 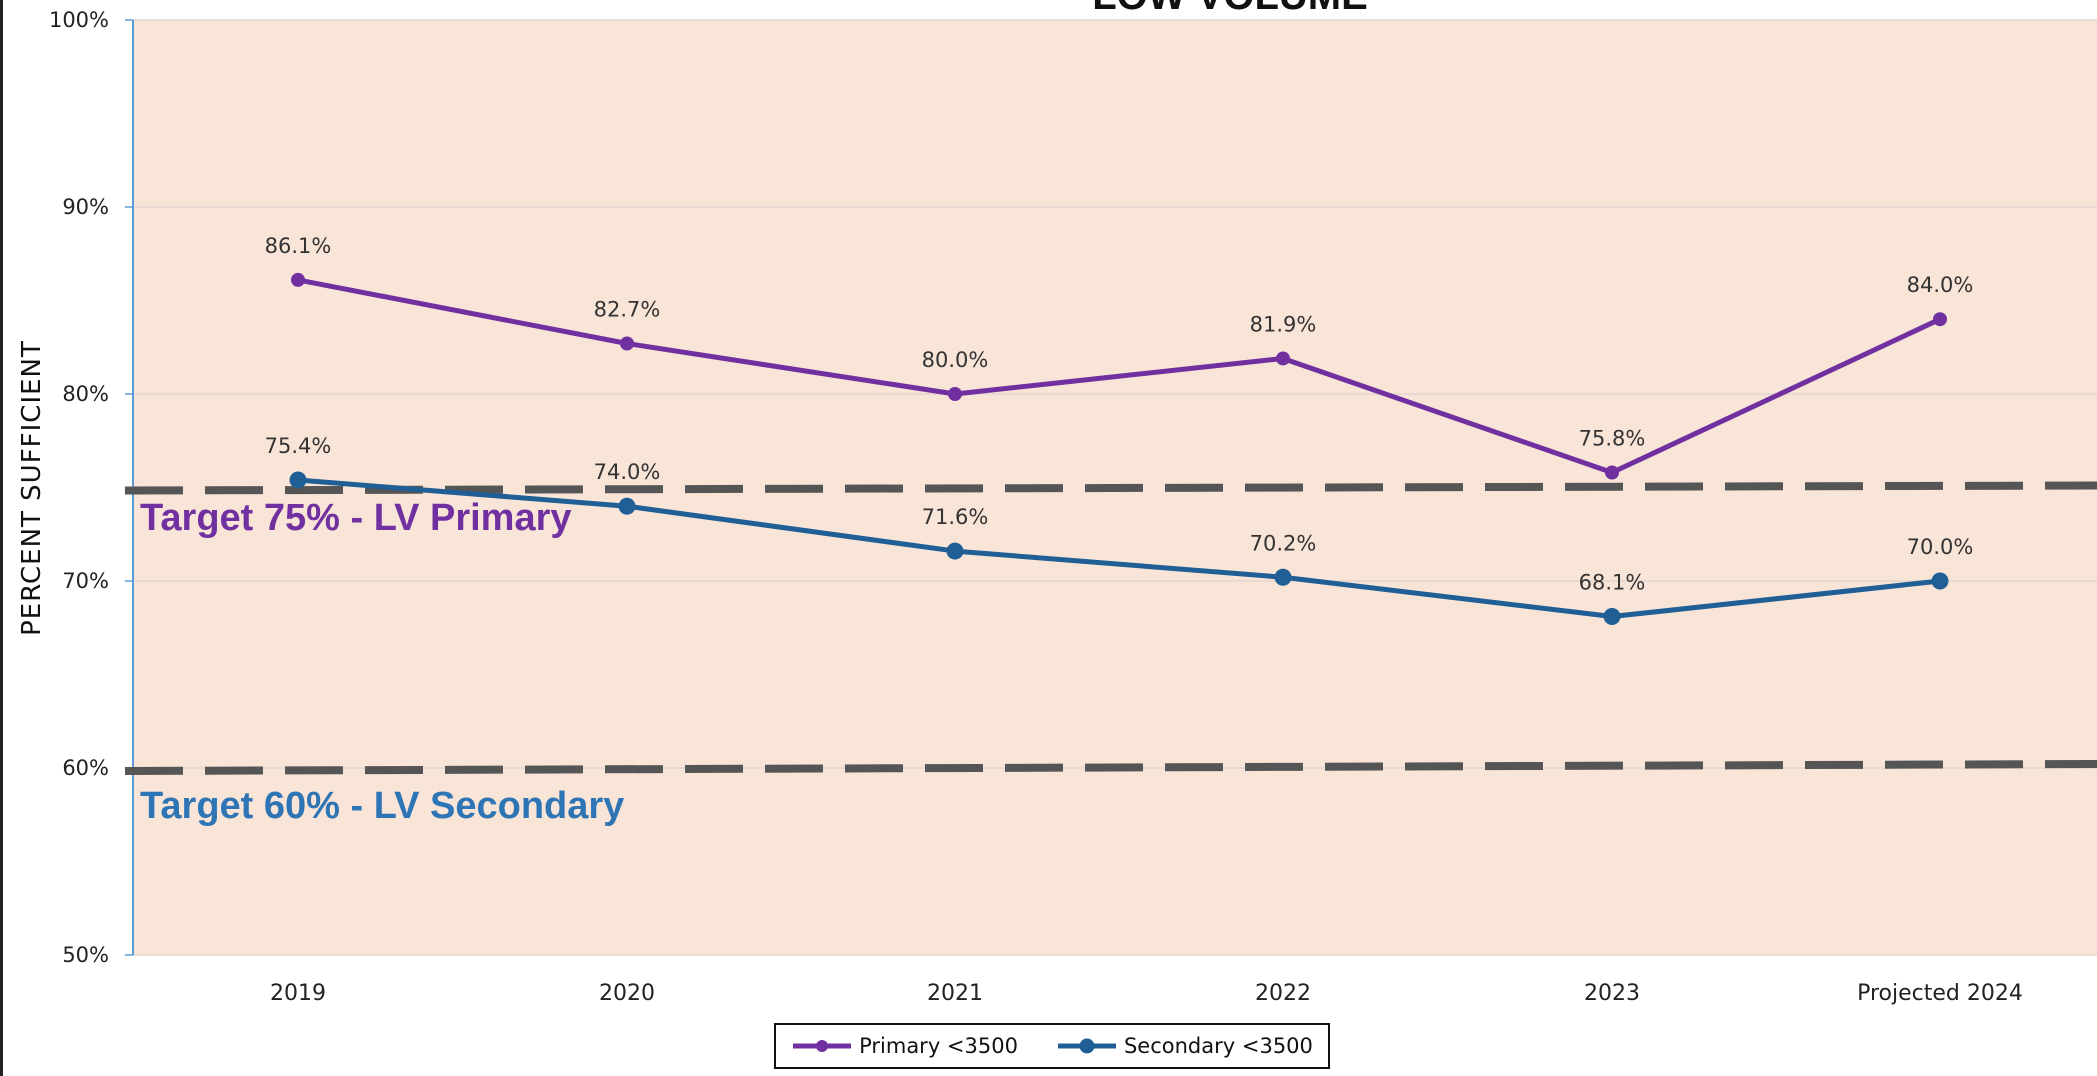 I want to click on legend-label-primary: Primary <3500, so click(x=938, y=1046).